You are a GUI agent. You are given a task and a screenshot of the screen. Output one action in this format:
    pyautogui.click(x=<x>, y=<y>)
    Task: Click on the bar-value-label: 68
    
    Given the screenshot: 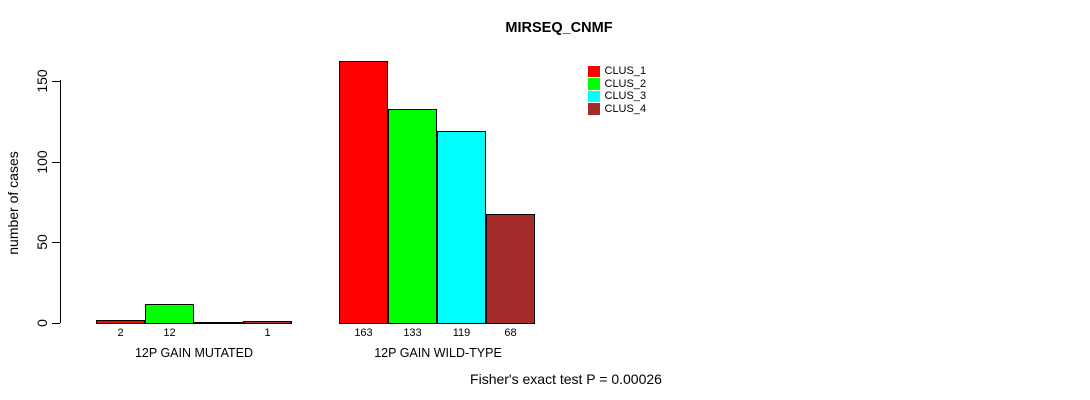 What is the action you would take?
    pyautogui.click(x=510, y=333)
    